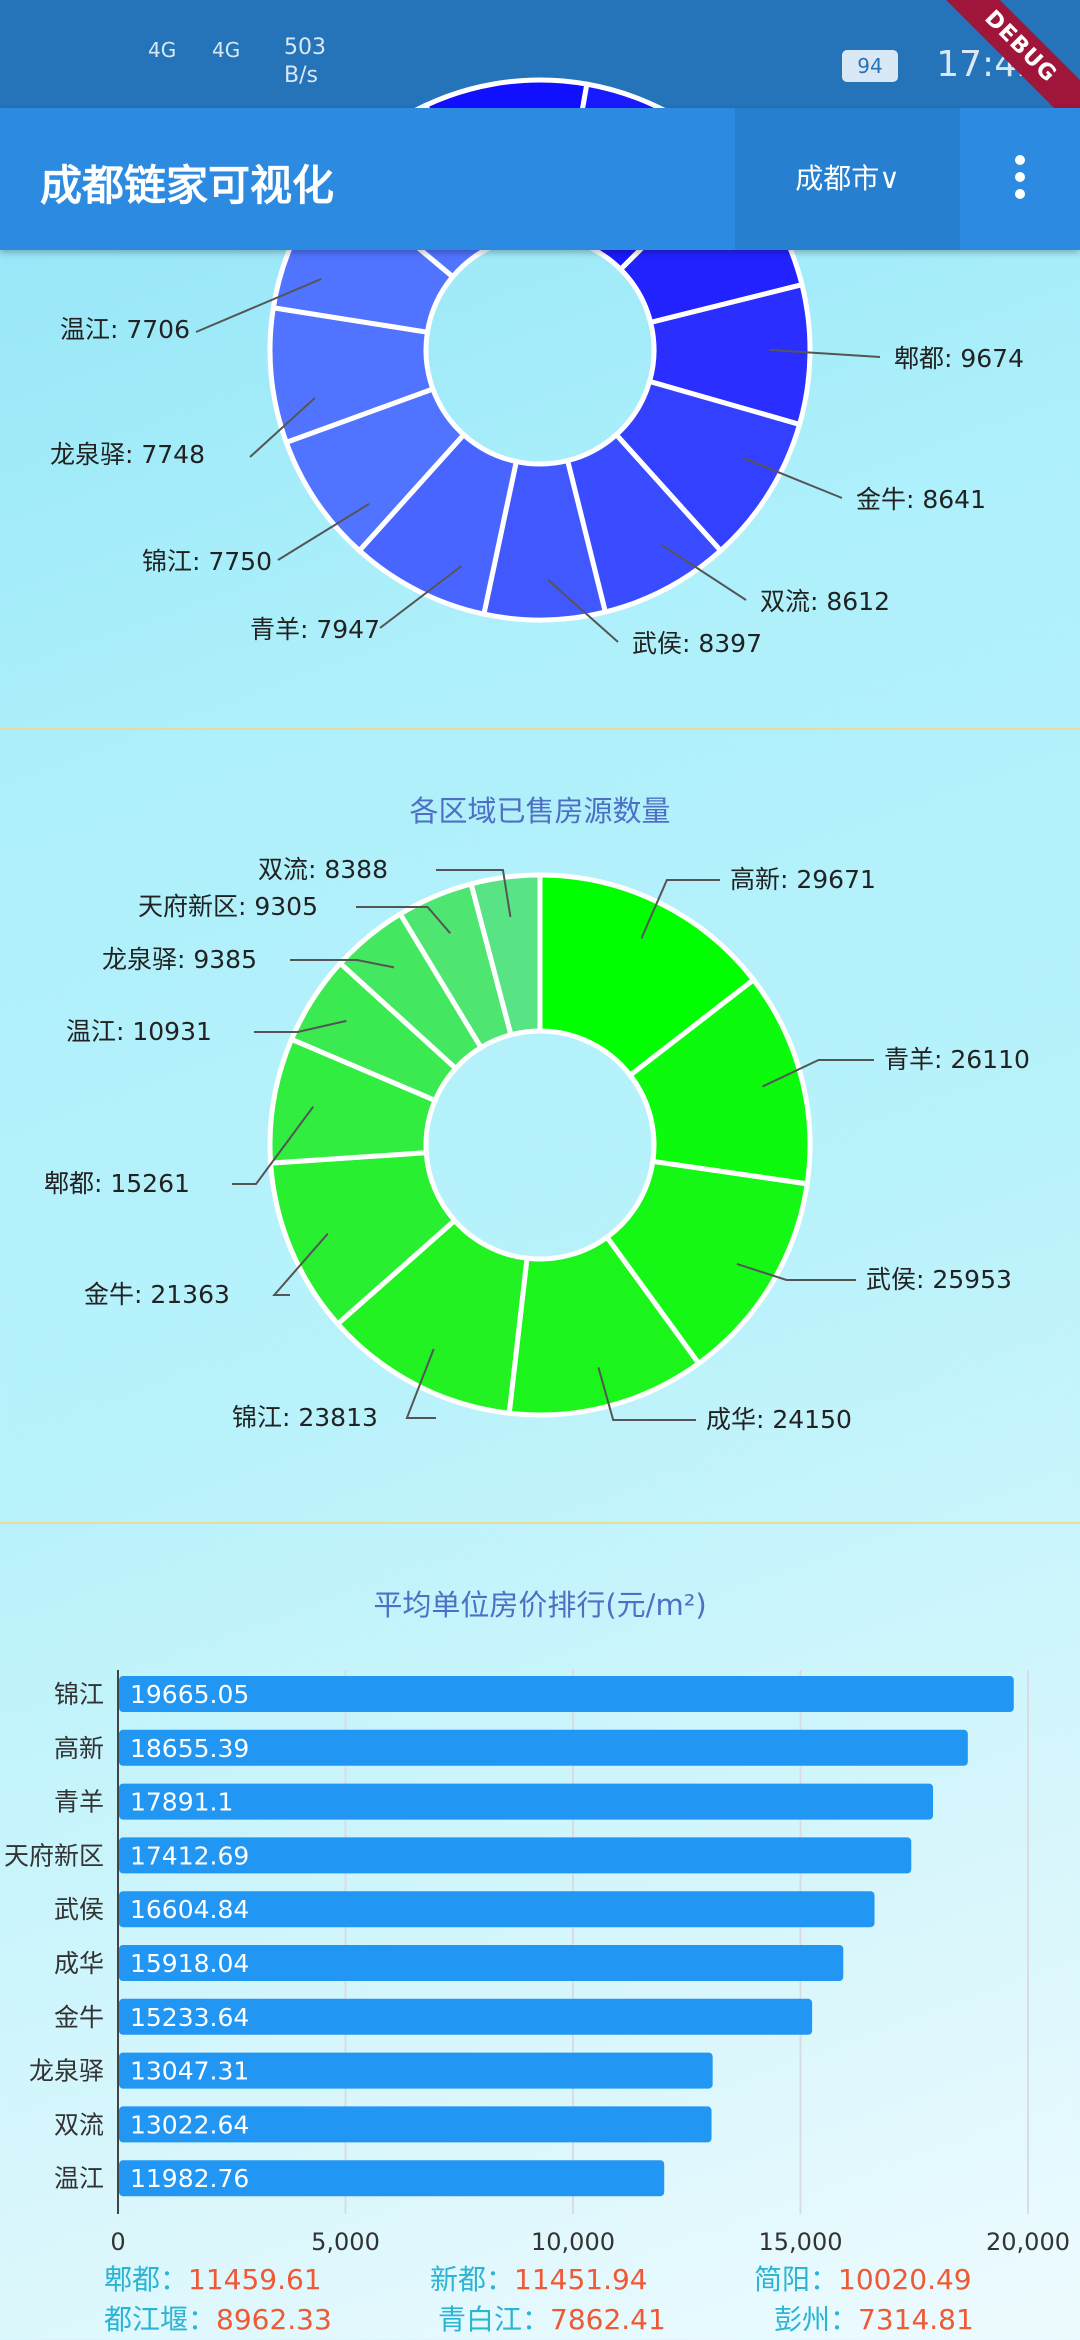 The height and width of the screenshot is (2340, 1080). What do you see at coordinates (801, 2242) in the screenshot?
I see `x-tick-label: 15,000` at bounding box center [801, 2242].